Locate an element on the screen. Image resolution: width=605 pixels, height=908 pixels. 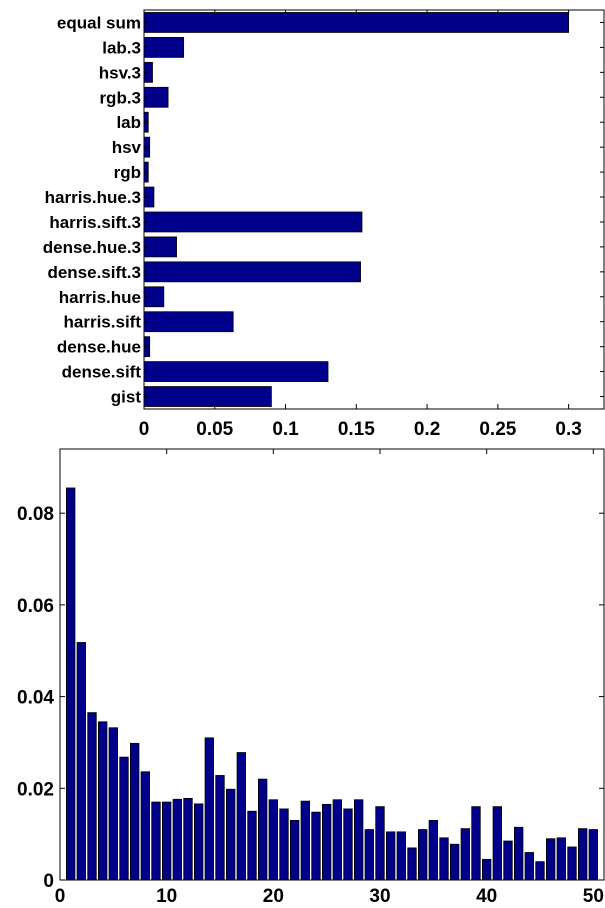
category-label: harris.sift is located at coordinates (103, 322).